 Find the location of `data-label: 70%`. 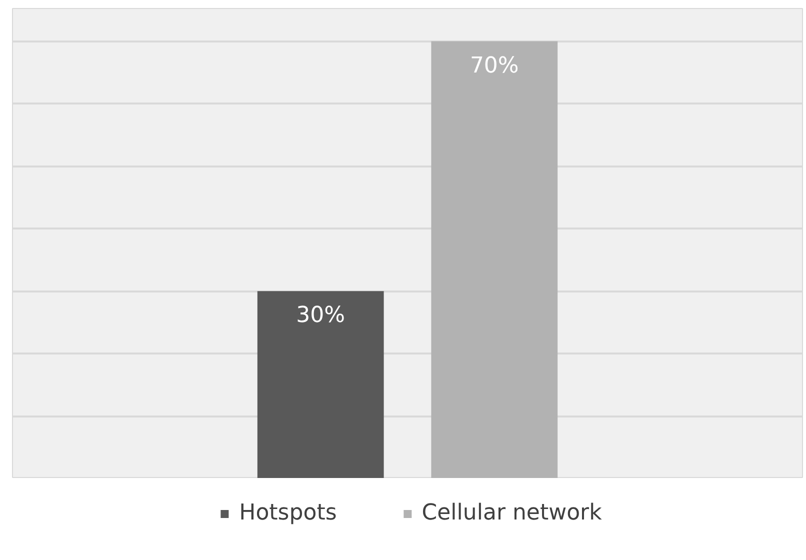

data-label: 70% is located at coordinates (494, 65).